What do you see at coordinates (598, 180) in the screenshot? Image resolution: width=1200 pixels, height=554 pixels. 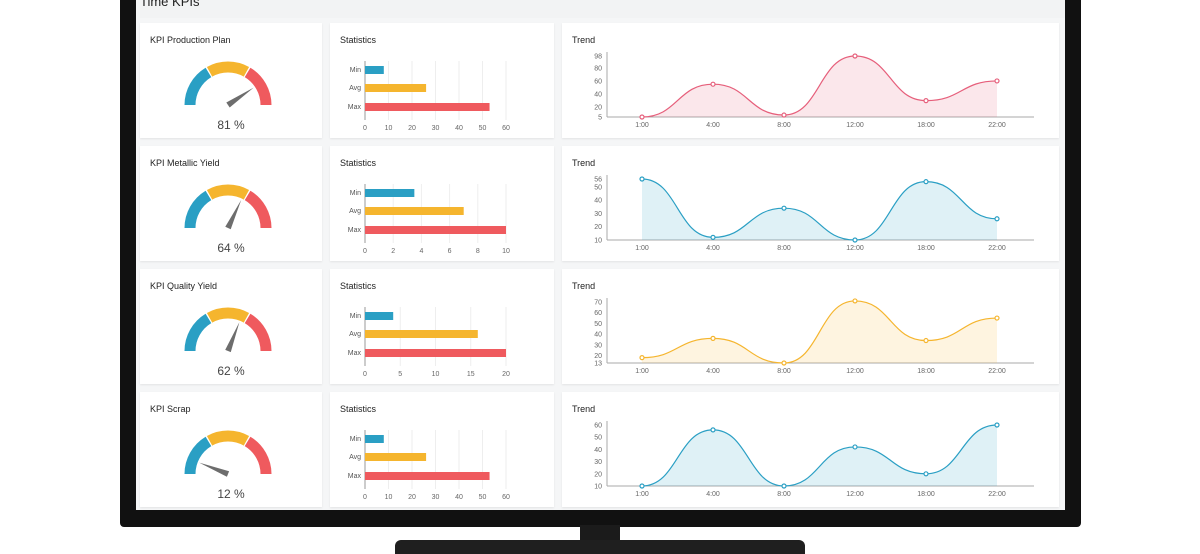 I see `y-tick-label: 56` at bounding box center [598, 180].